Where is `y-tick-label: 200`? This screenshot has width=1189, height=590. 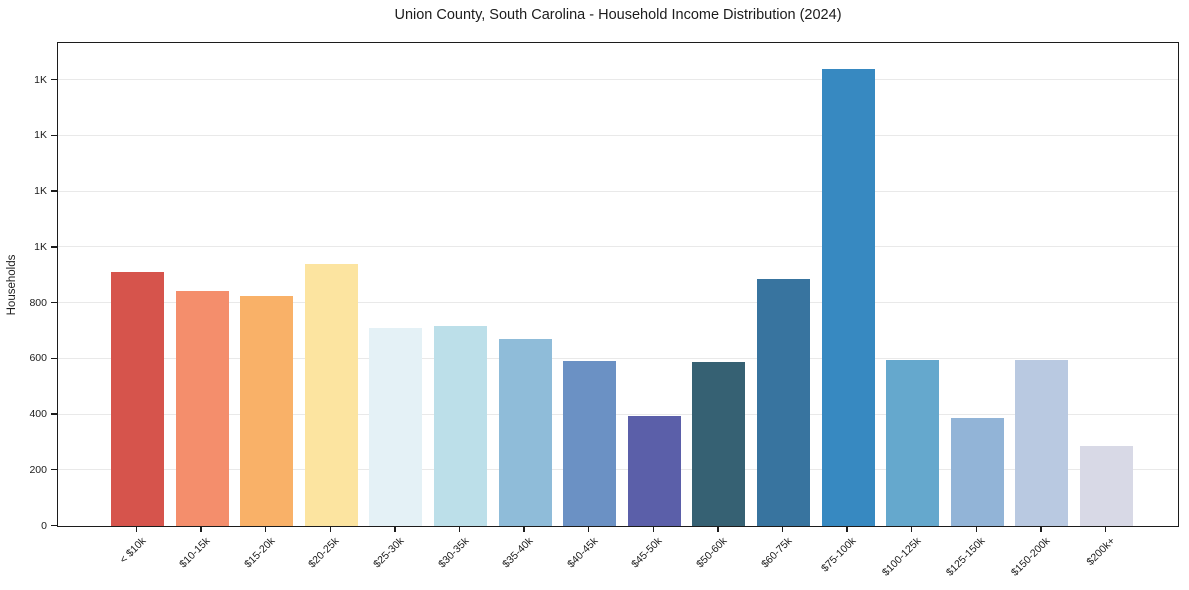 y-tick-label: 200 is located at coordinates (38, 469).